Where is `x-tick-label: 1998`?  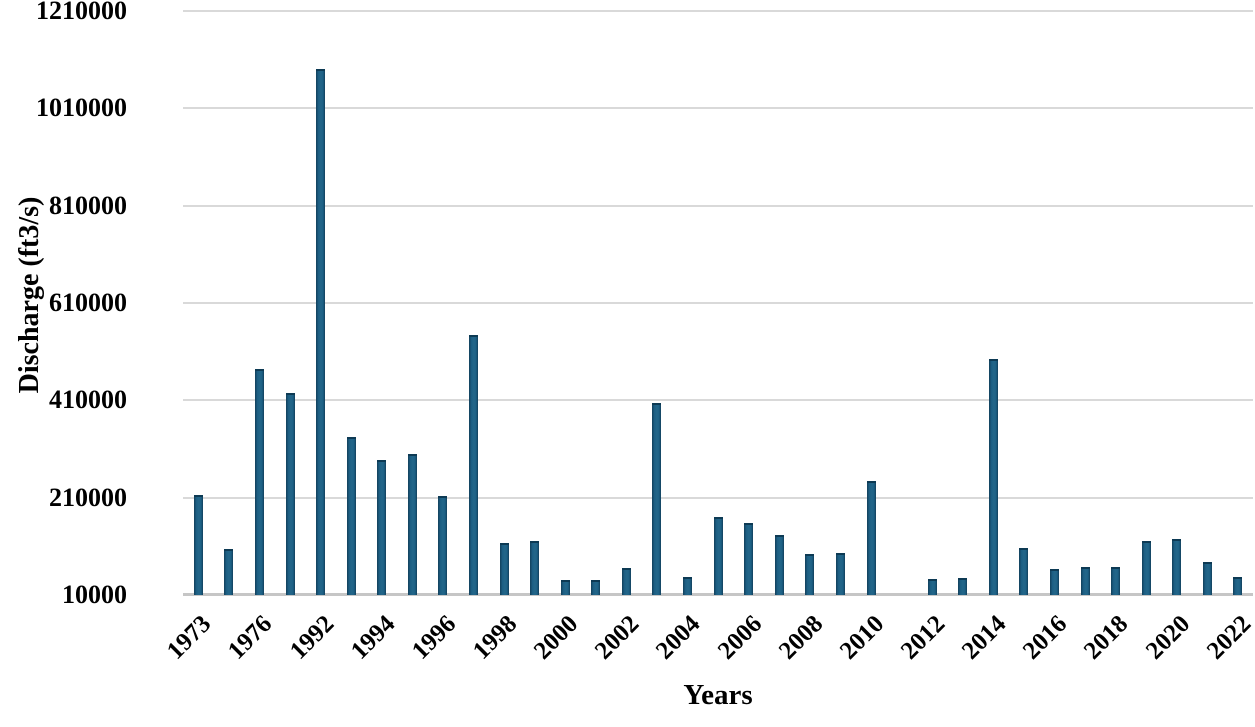
x-tick-label: 1998 is located at coordinates (495, 637).